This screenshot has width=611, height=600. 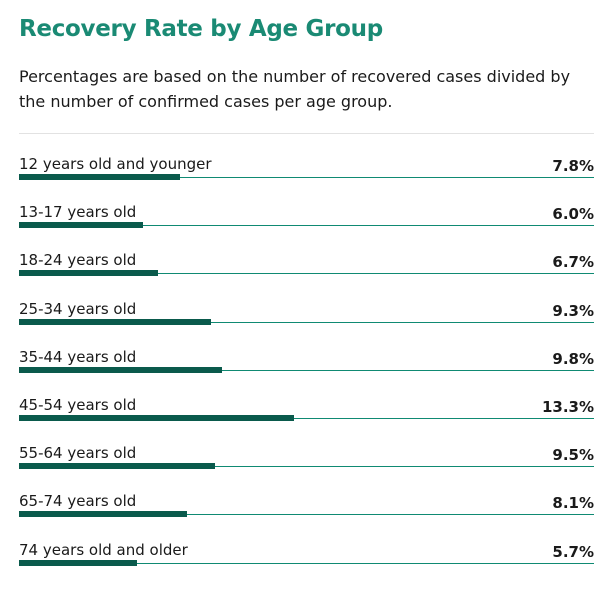 I want to click on bar-value-label: 8.1%, so click(x=573, y=503).